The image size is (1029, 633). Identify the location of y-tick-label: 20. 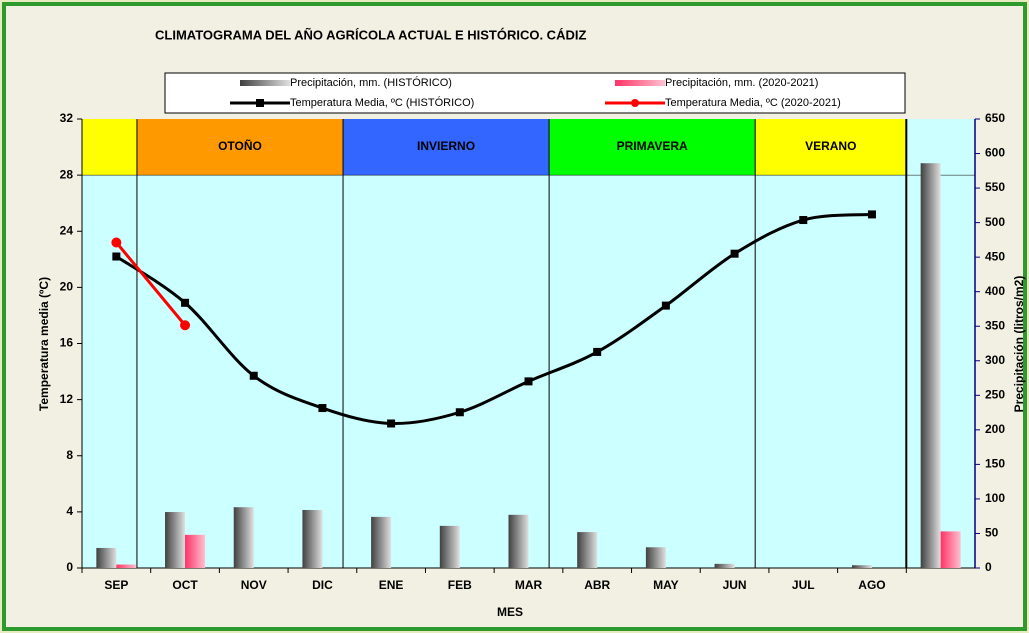
(67, 287).